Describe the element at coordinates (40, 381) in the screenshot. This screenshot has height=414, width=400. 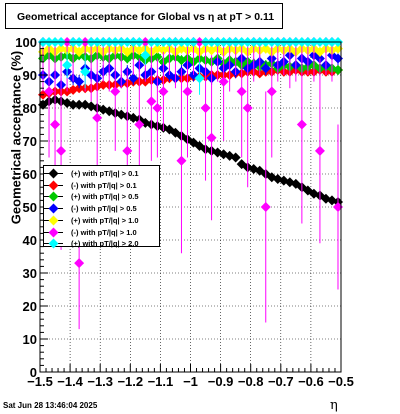
I see `x-tick-label: −1.5` at that location.